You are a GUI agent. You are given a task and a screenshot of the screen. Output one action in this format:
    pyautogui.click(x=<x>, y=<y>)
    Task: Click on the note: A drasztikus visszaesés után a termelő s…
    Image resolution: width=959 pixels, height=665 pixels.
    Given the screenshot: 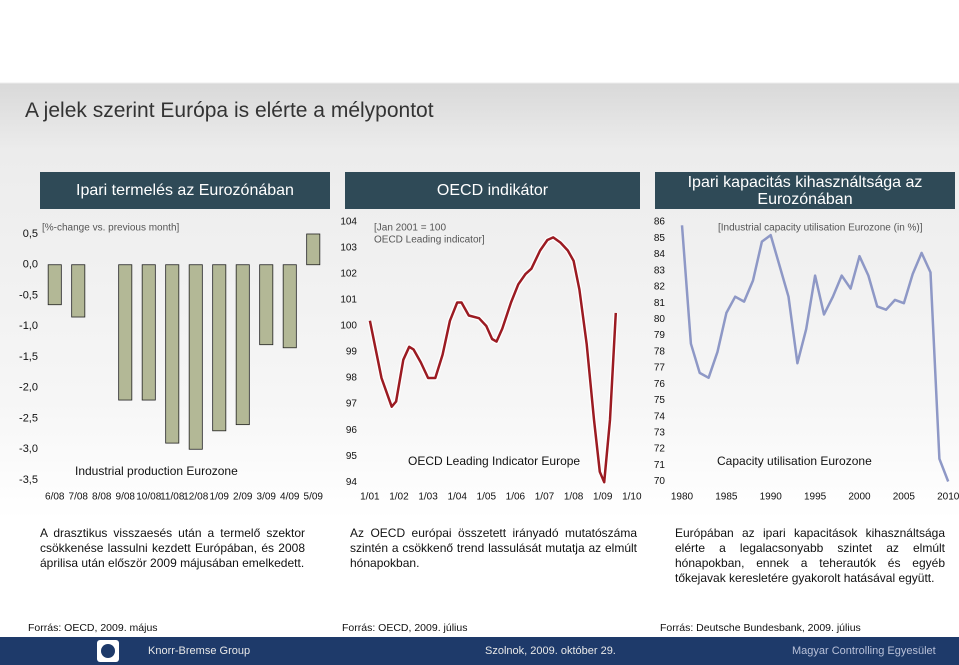 What is the action you would take?
    pyautogui.click(x=172, y=548)
    